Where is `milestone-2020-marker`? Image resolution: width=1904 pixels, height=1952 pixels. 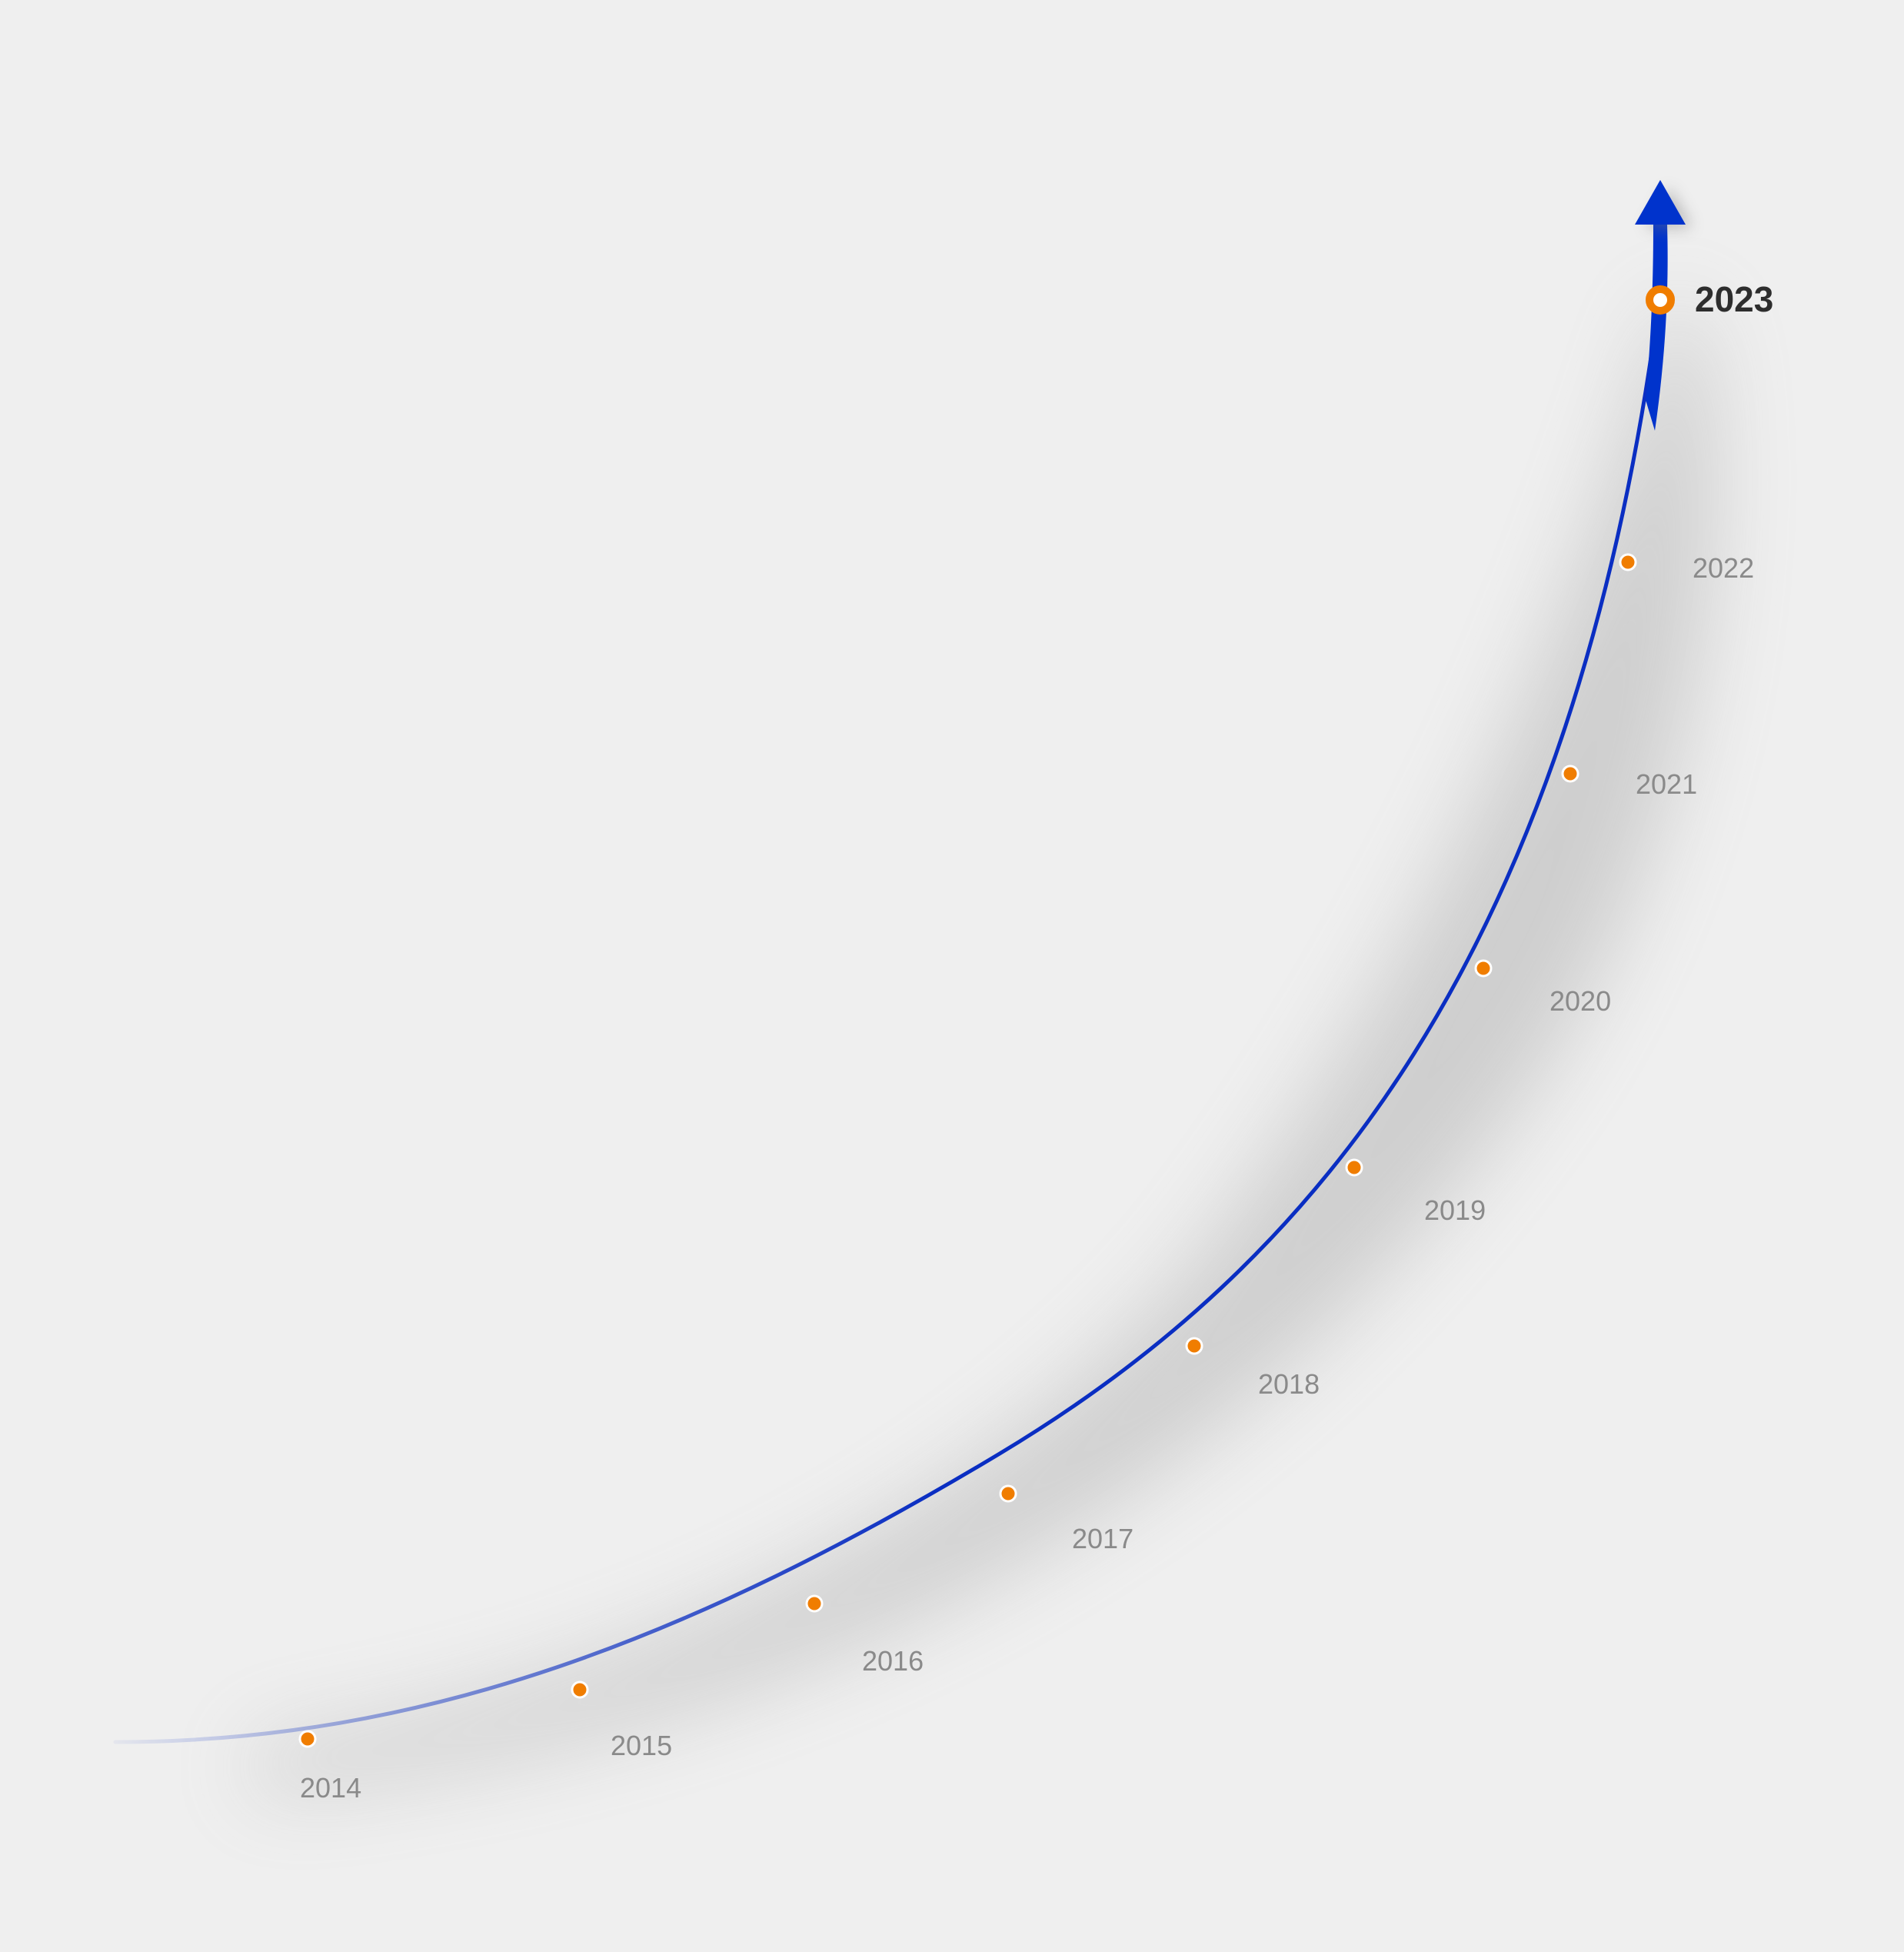
milestone-2020-marker is located at coordinates (1483, 968).